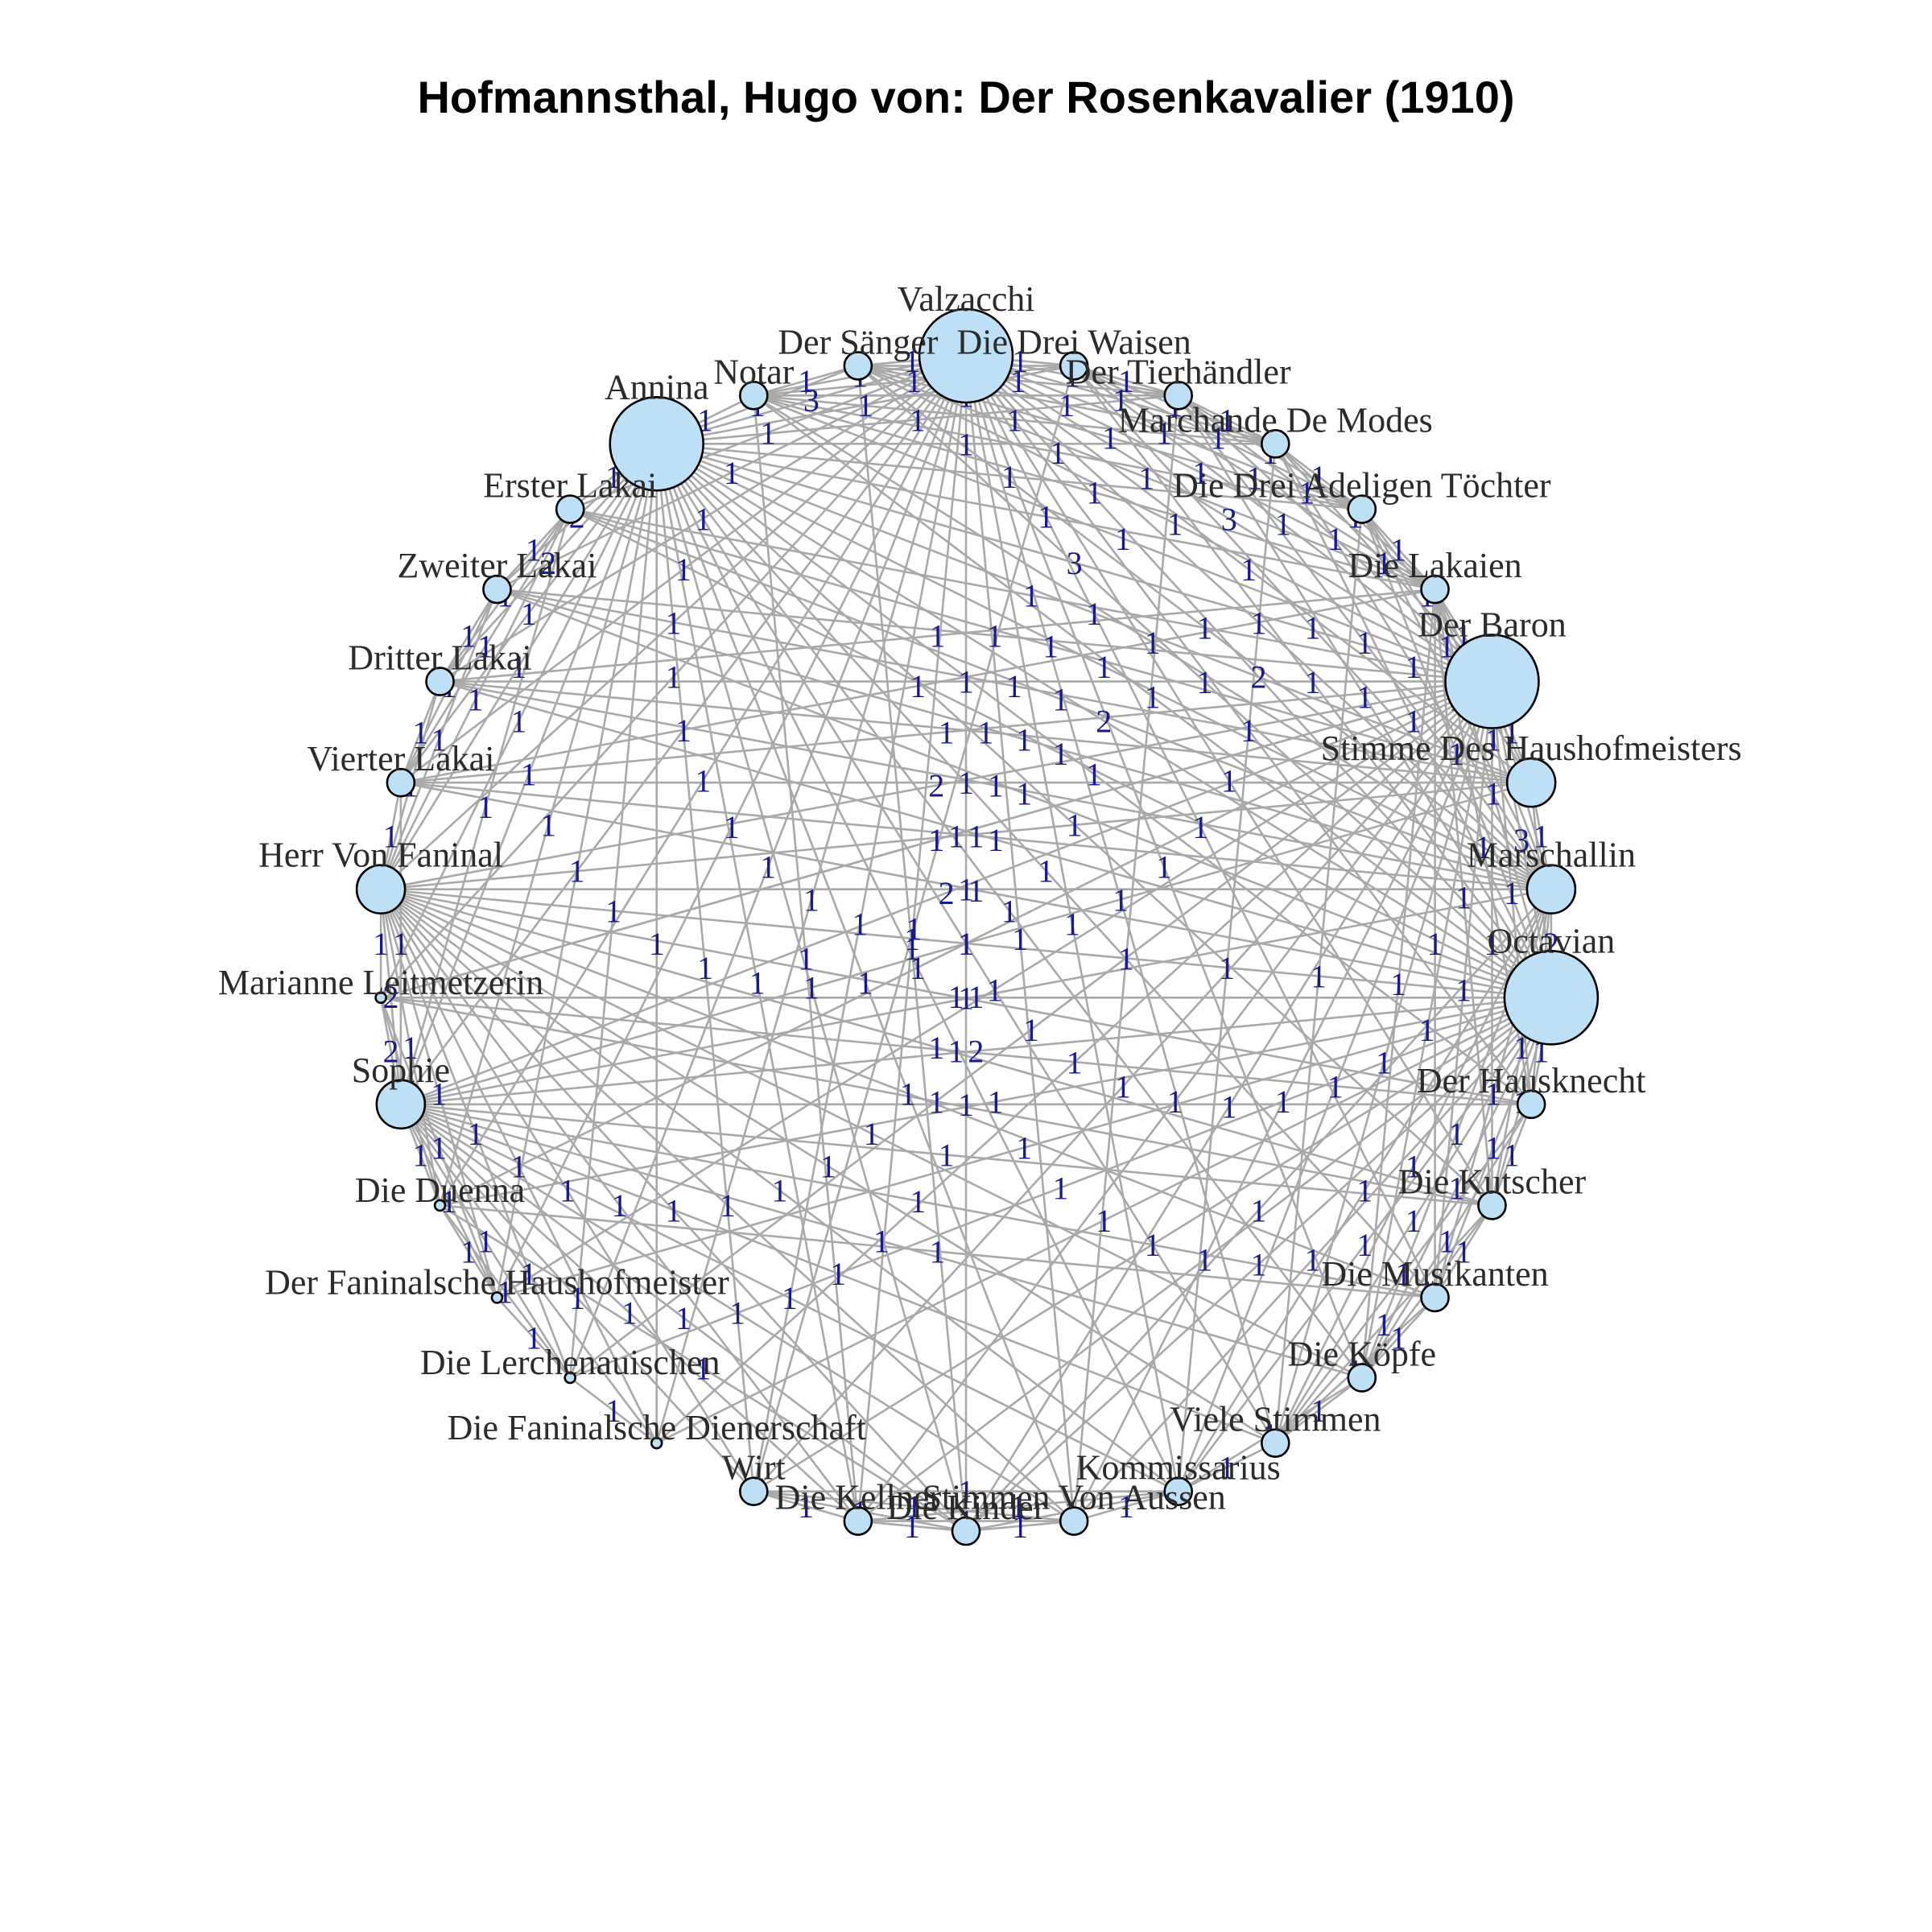 This screenshot has height=1932, width=1932. I want to click on edge-dritter-lakai-marschallin, so click(996, 785).